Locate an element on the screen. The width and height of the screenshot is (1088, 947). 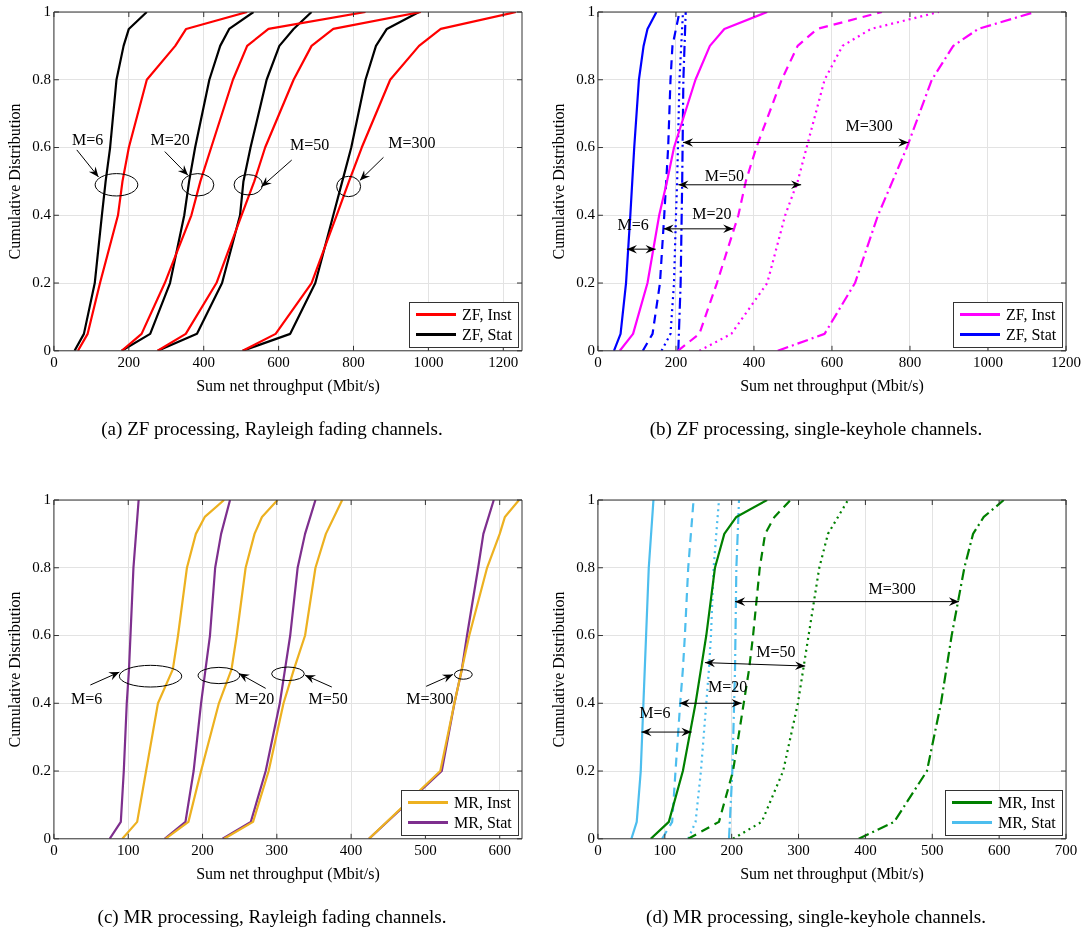
text: (c) MR processing, Rayleigh fading channels. is located at coordinates (272, 917).